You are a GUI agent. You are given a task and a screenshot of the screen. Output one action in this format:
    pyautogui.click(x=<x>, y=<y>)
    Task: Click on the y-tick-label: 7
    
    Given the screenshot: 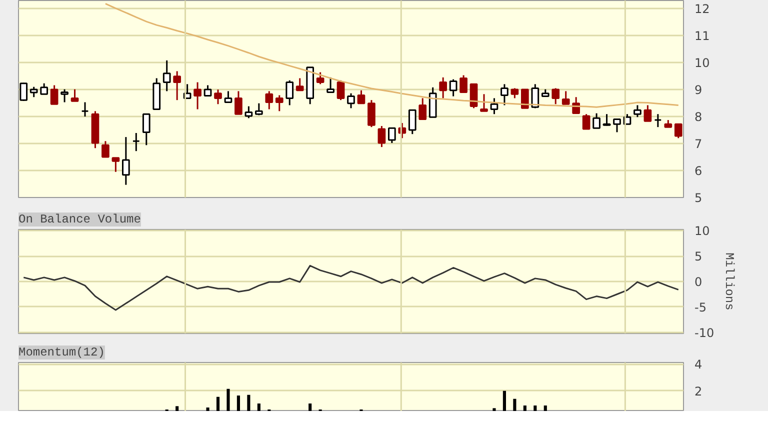 What is the action you would take?
    pyautogui.click(x=698, y=144)
    